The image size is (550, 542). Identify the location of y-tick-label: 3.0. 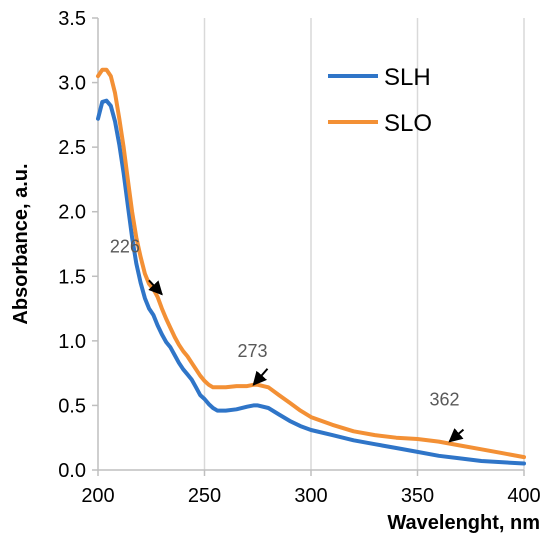
(72, 84).